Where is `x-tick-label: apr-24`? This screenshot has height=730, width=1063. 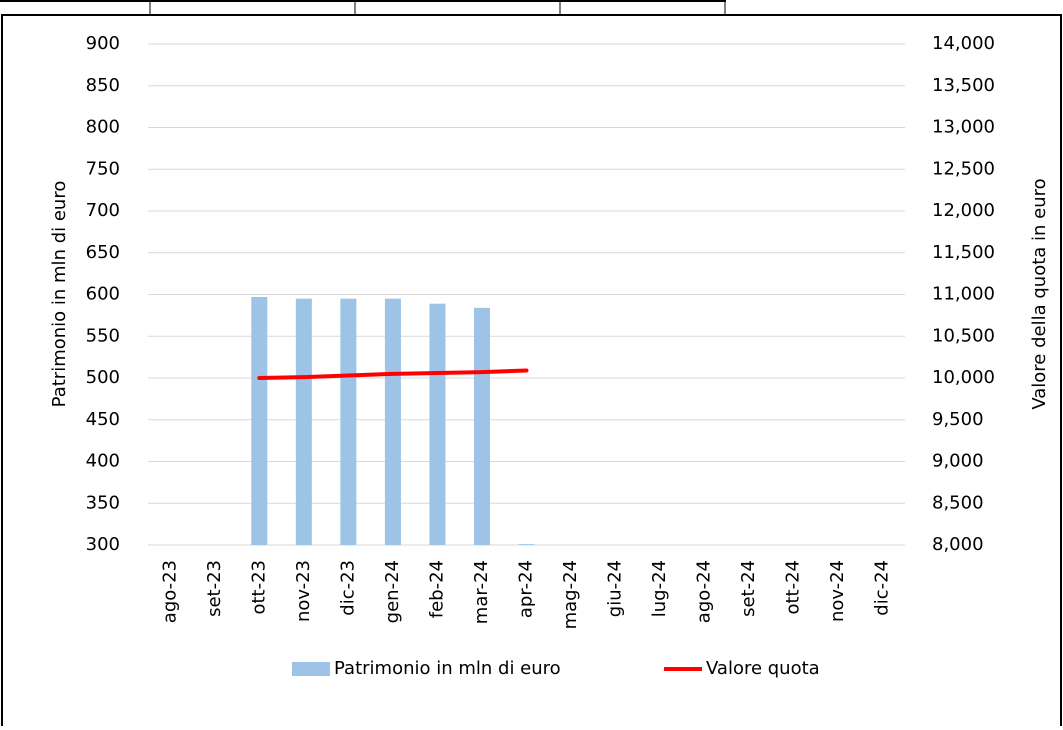 x-tick-label: apr-24 is located at coordinates (526, 589).